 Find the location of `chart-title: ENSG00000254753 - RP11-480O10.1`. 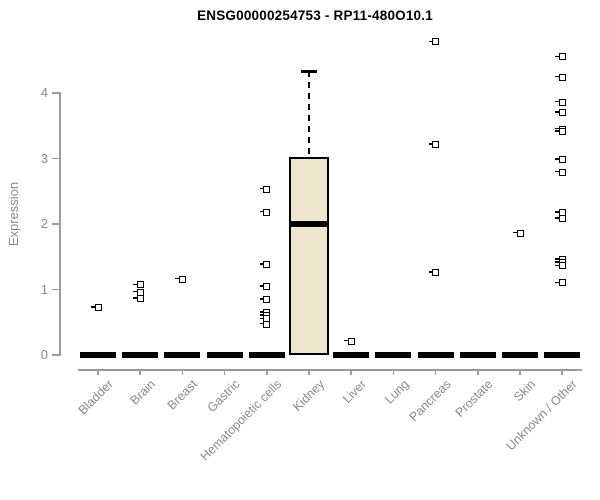

chart-title: ENSG00000254753 - RP11-480O10.1 is located at coordinates (315, 15).